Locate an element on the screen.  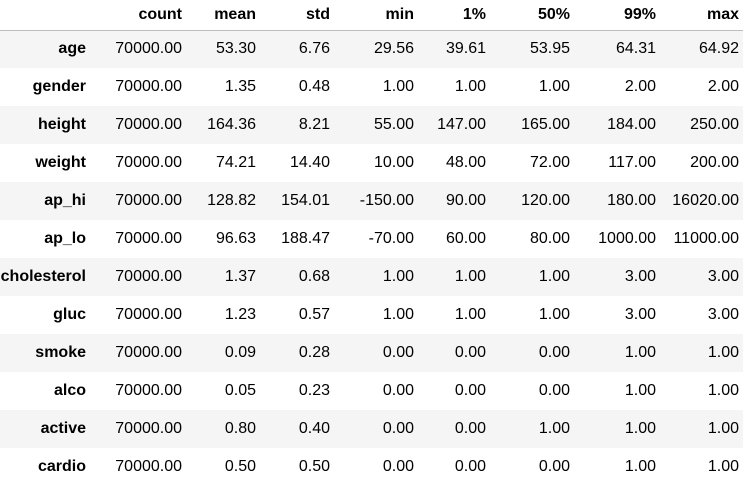
cell-mean: 1.37 is located at coordinates (240, 276).